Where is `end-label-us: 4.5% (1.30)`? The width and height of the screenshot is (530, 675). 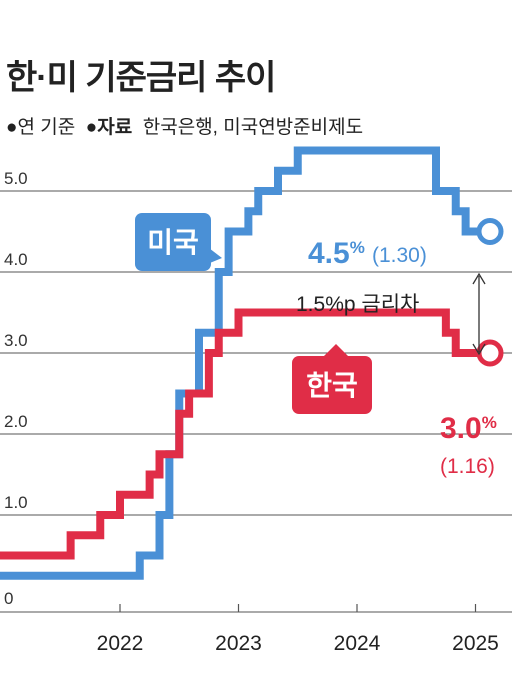 end-label-us: 4.5% (1.30) is located at coordinates (367, 253).